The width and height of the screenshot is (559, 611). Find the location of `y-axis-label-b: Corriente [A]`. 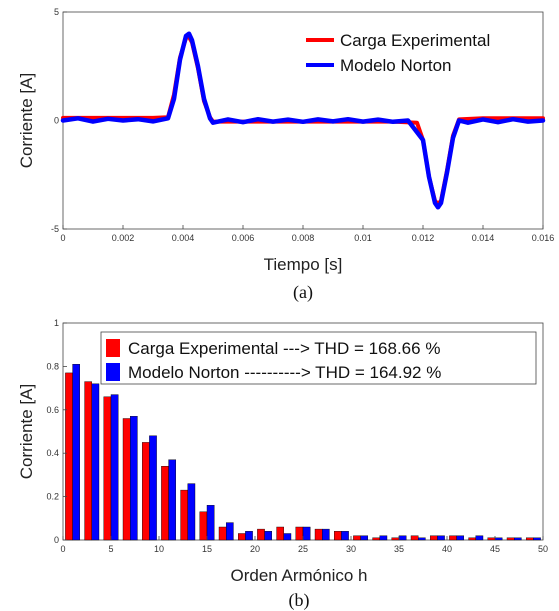

y-axis-label-b: Corriente [A] is located at coordinates (26, 431).